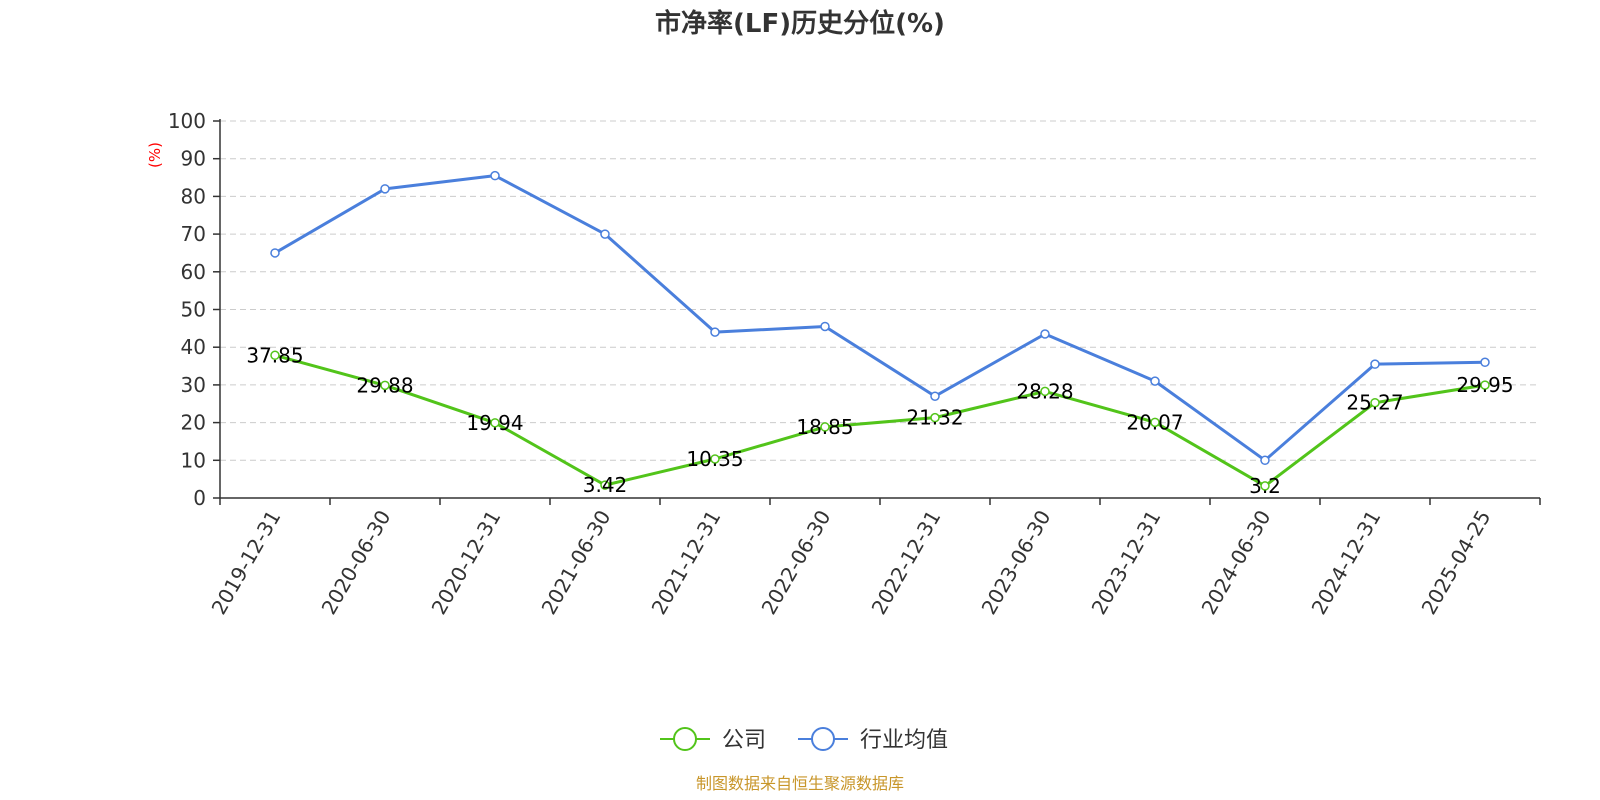  What do you see at coordinates (193, 272) in the screenshot?
I see `y-tick-label: 60` at bounding box center [193, 272].